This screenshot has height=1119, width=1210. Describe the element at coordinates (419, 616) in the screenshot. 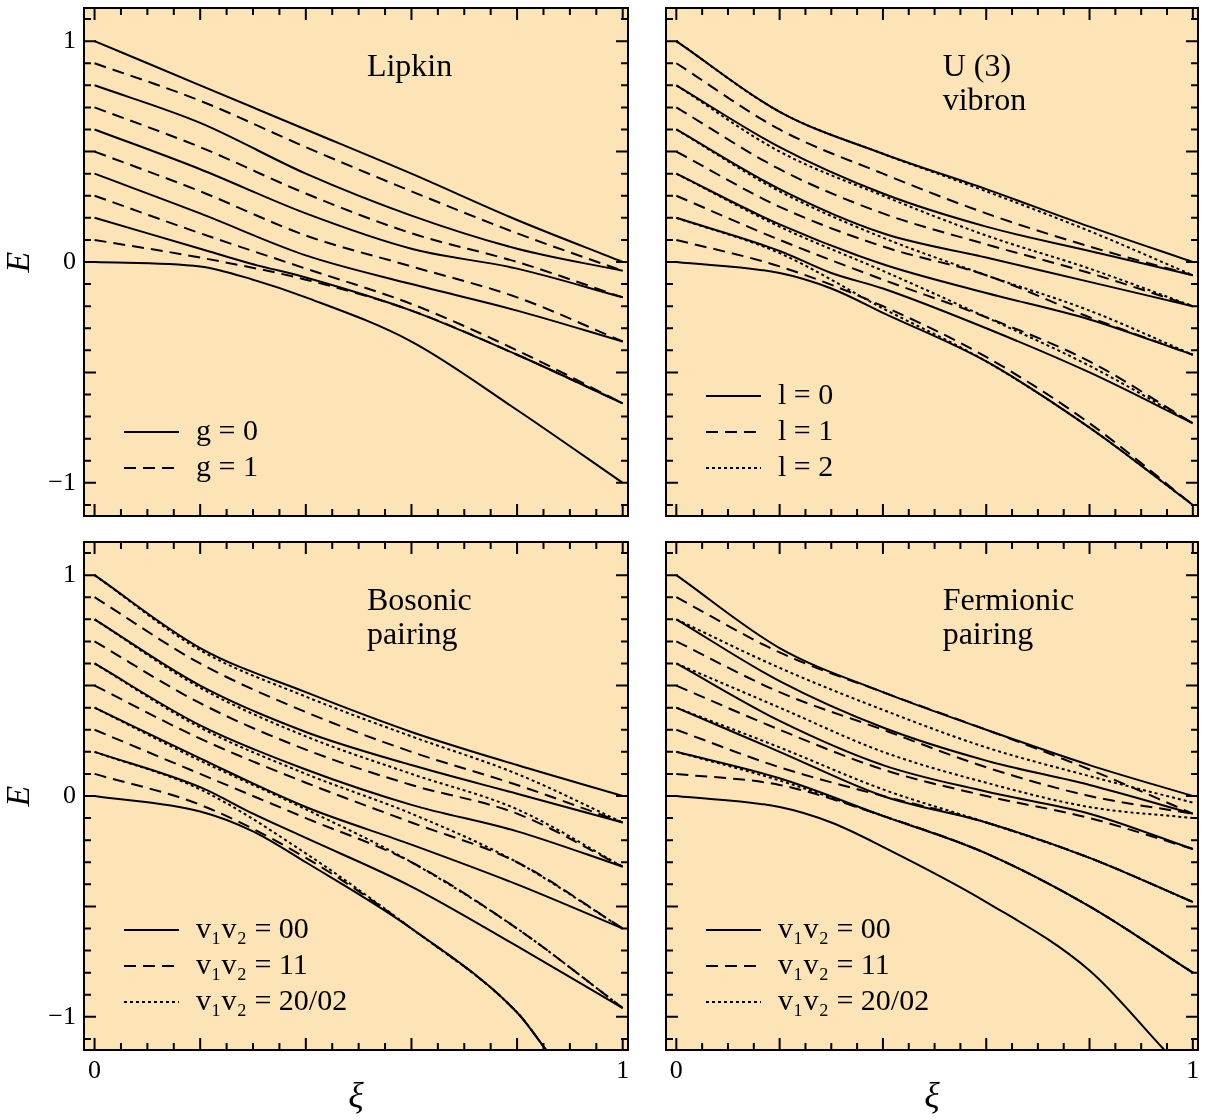

I see `text: Bosonic pairing` at that location.